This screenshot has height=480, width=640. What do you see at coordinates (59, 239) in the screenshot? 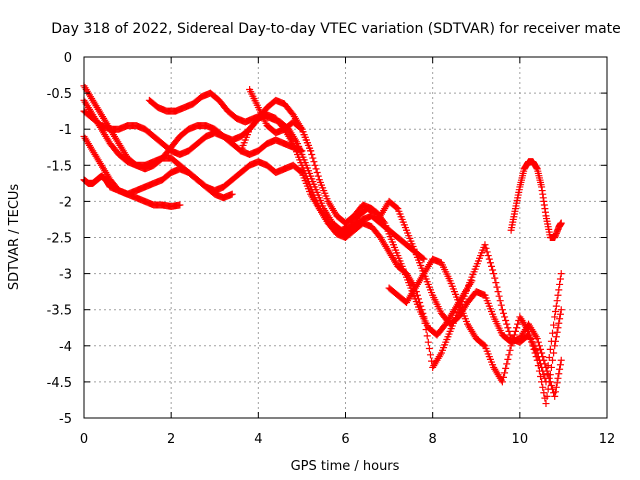
I see `y-tick-label: -2.5` at bounding box center [59, 239].